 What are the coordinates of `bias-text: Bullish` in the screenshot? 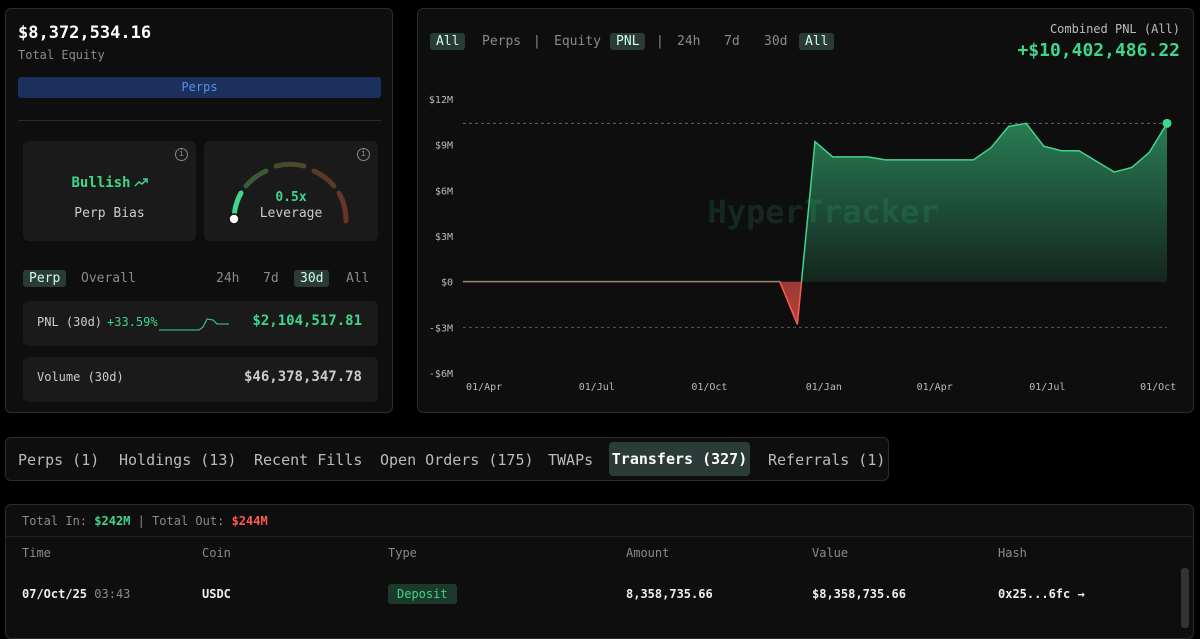 It's located at (101, 183).